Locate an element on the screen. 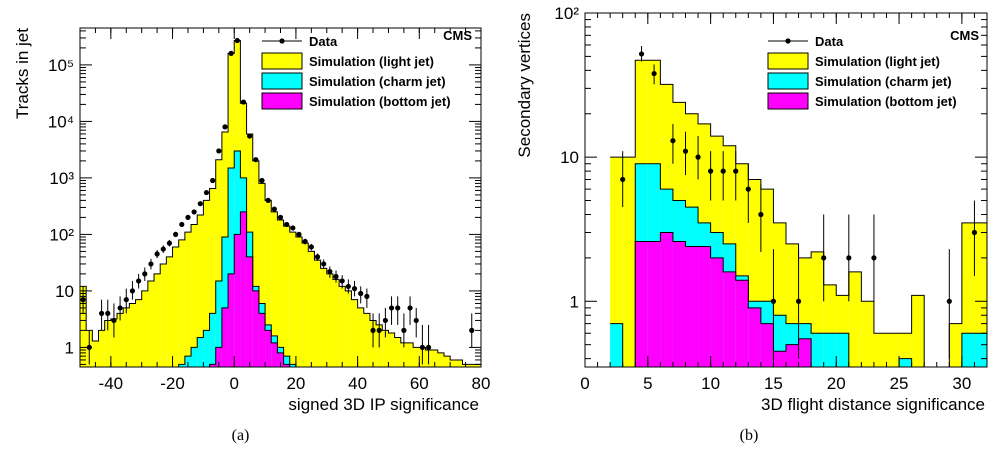  legend-label: Data is located at coordinates (829, 41).